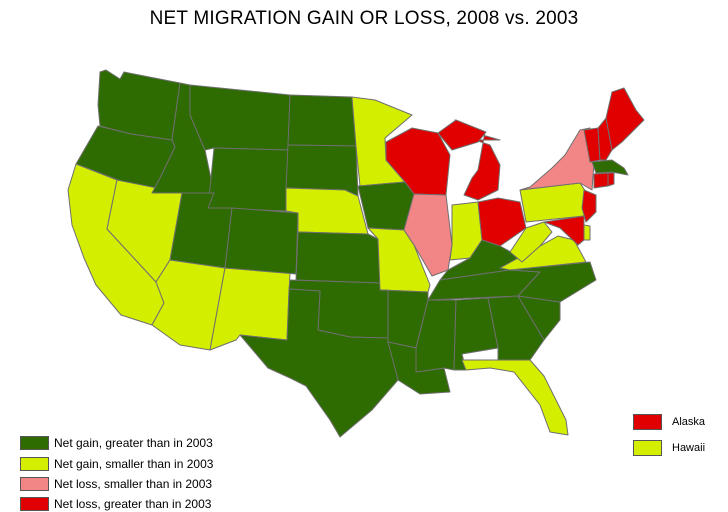 The height and width of the screenshot is (512, 728). What do you see at coordinates (689, 448) in the screenshot?
I see `inset-label-hawaii: Hawaii` at bounding box center [689, 448].